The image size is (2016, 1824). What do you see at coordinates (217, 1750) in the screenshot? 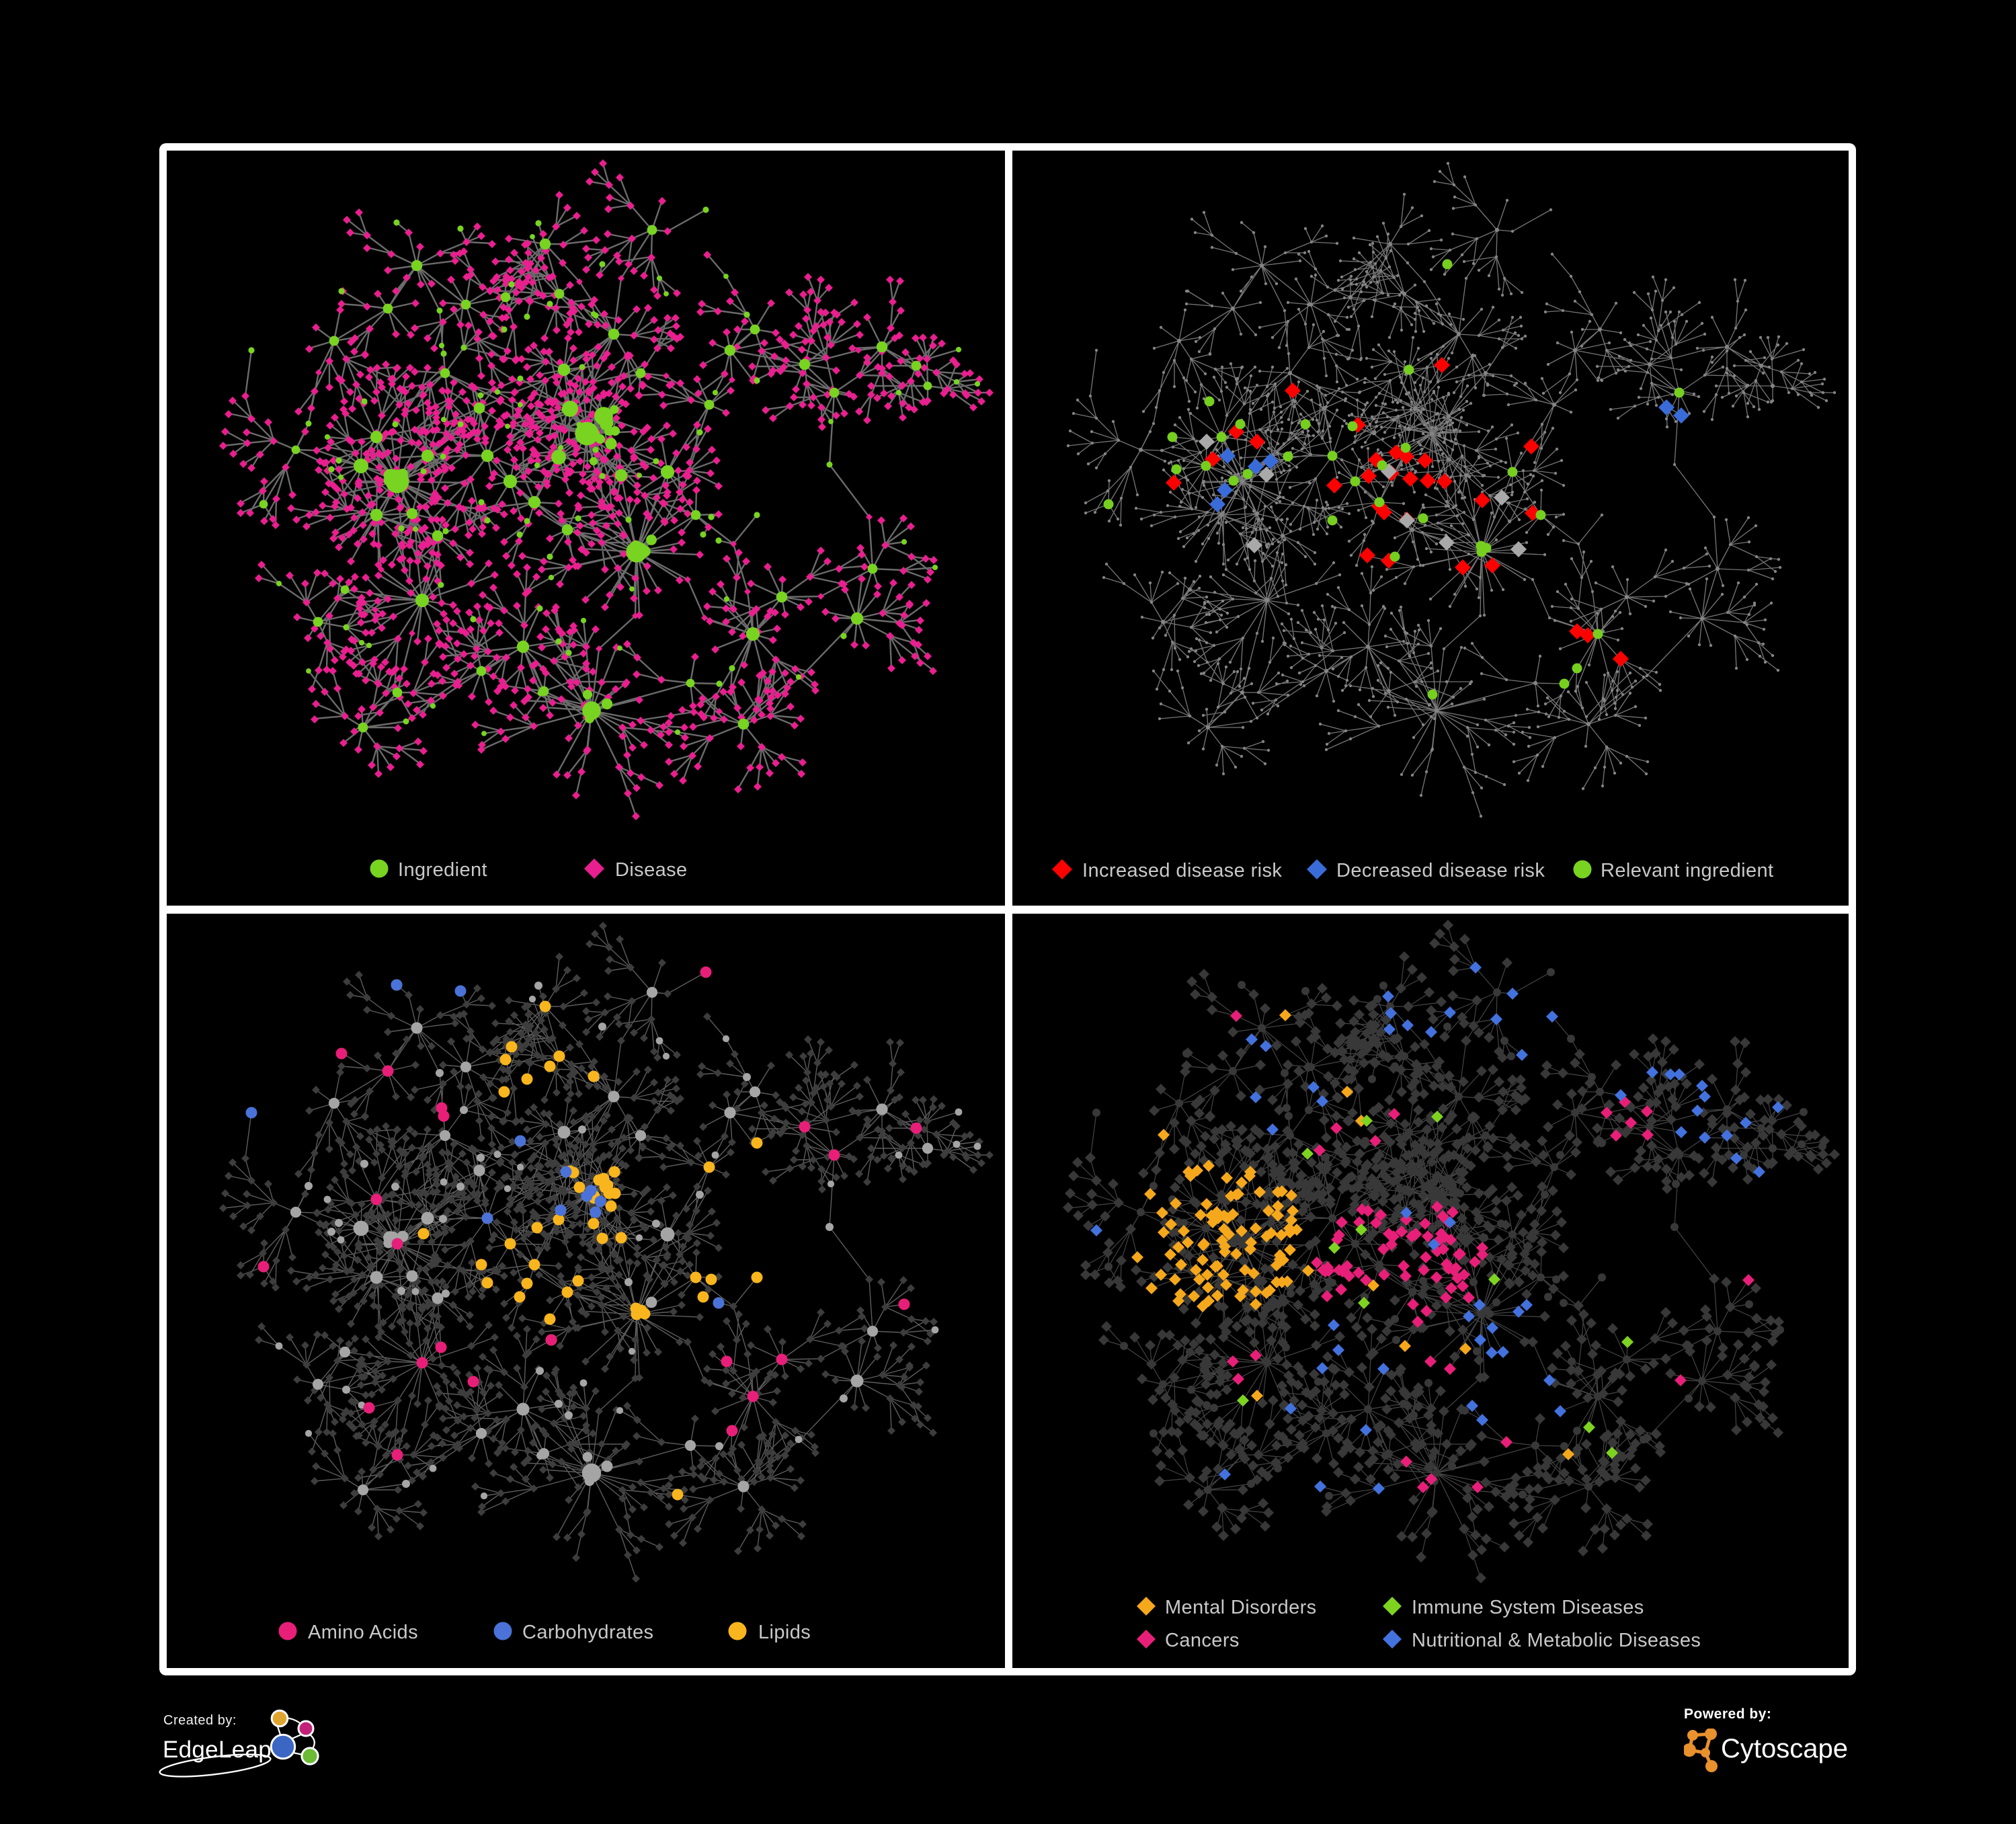
I see `svg-text: EdgeLeap` at bounding box center [217, 1750].